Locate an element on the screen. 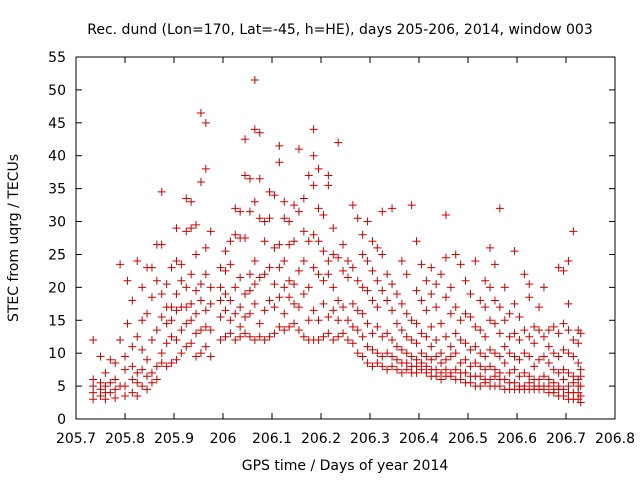  x-tick-label: 206 is located at coordinates (223, 439).